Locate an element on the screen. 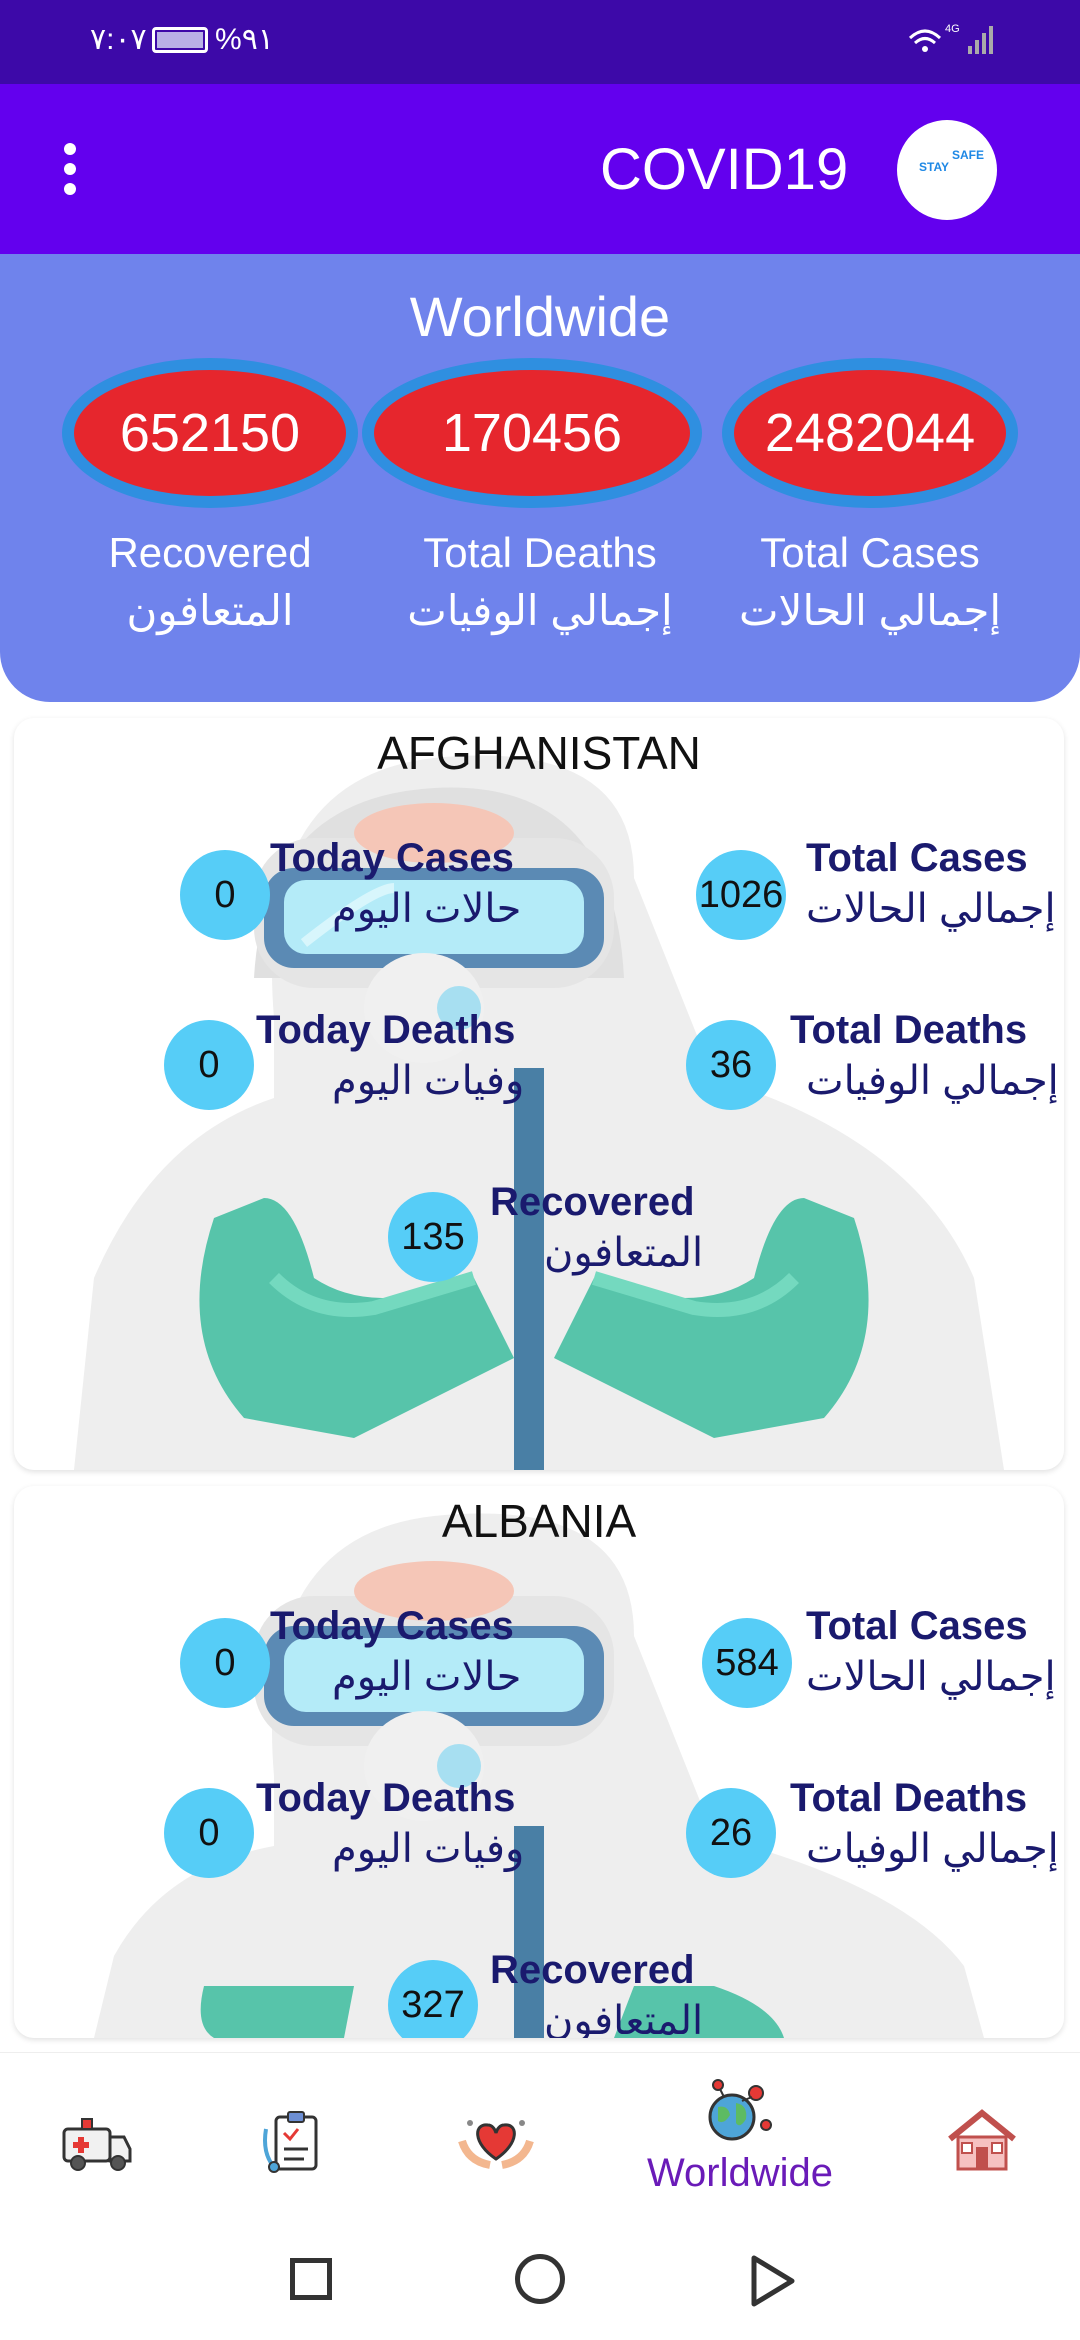 This screenshot has height=2340, width=1080. stay-safe-logo: STAY SAFE is located at coordinates (947, 170).